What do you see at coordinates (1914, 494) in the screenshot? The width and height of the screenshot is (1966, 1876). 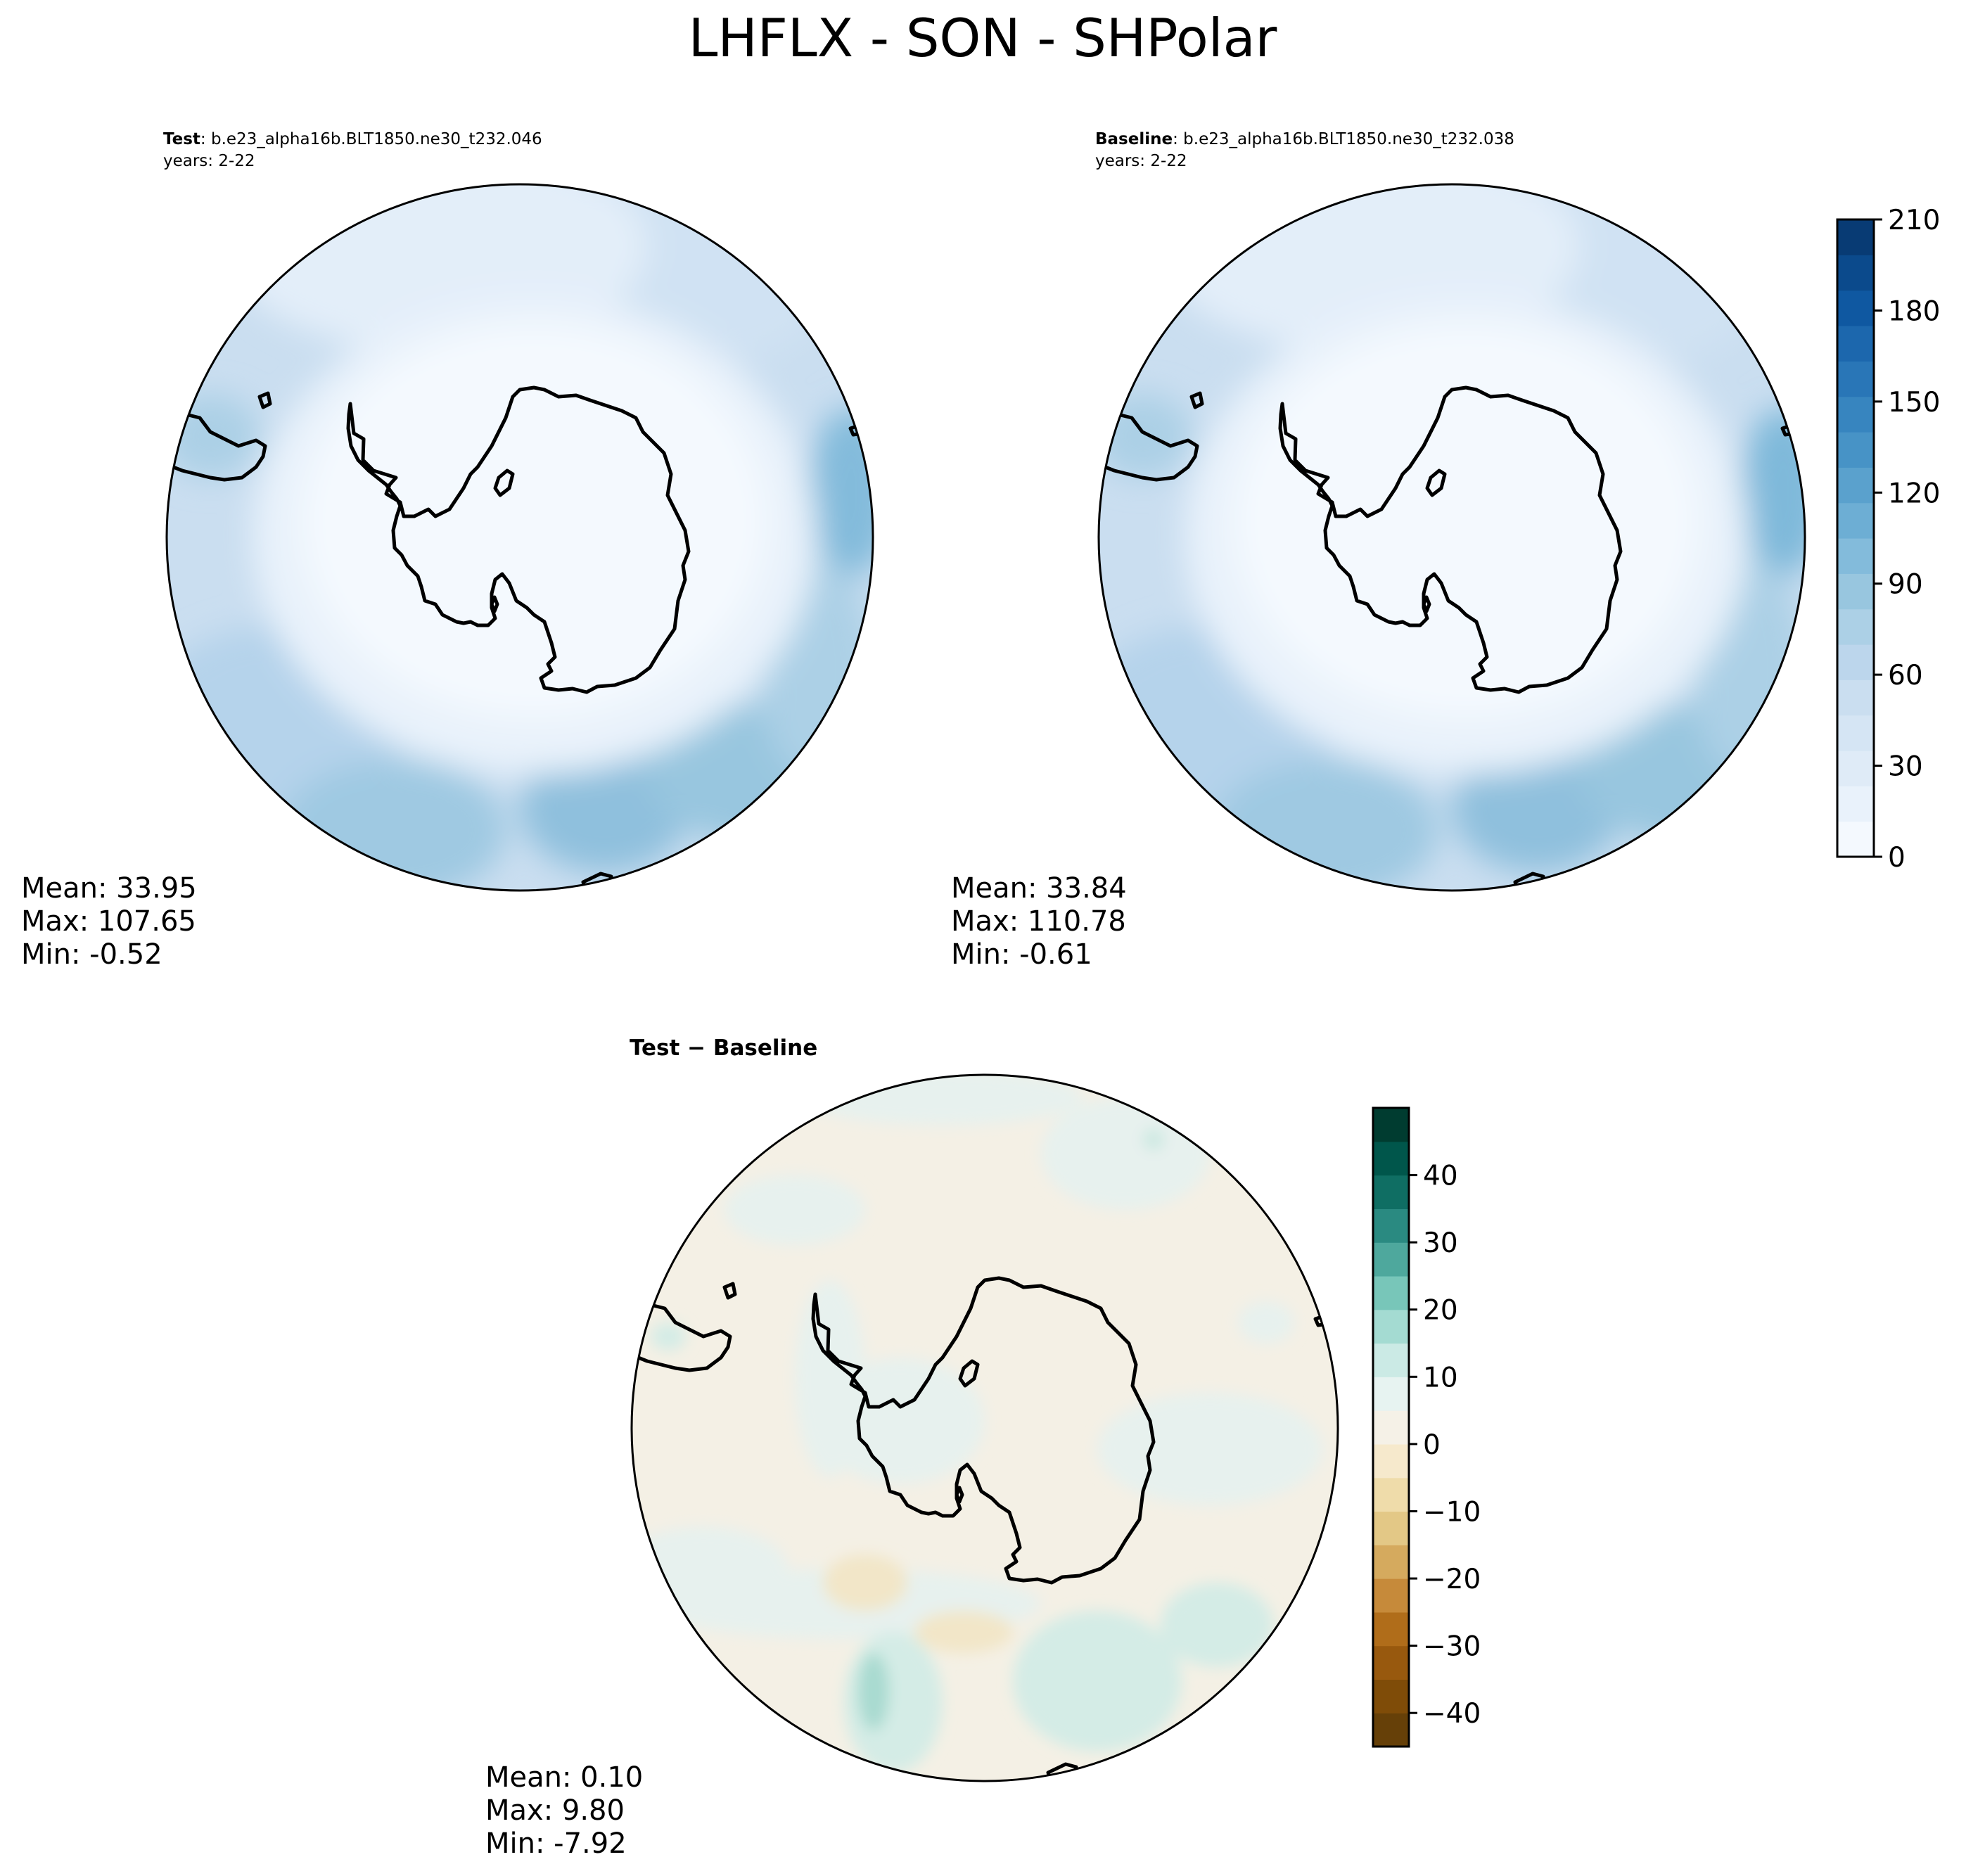 I see `top-colorbar-tick-label: 120` at bounding box center [1914, 494].